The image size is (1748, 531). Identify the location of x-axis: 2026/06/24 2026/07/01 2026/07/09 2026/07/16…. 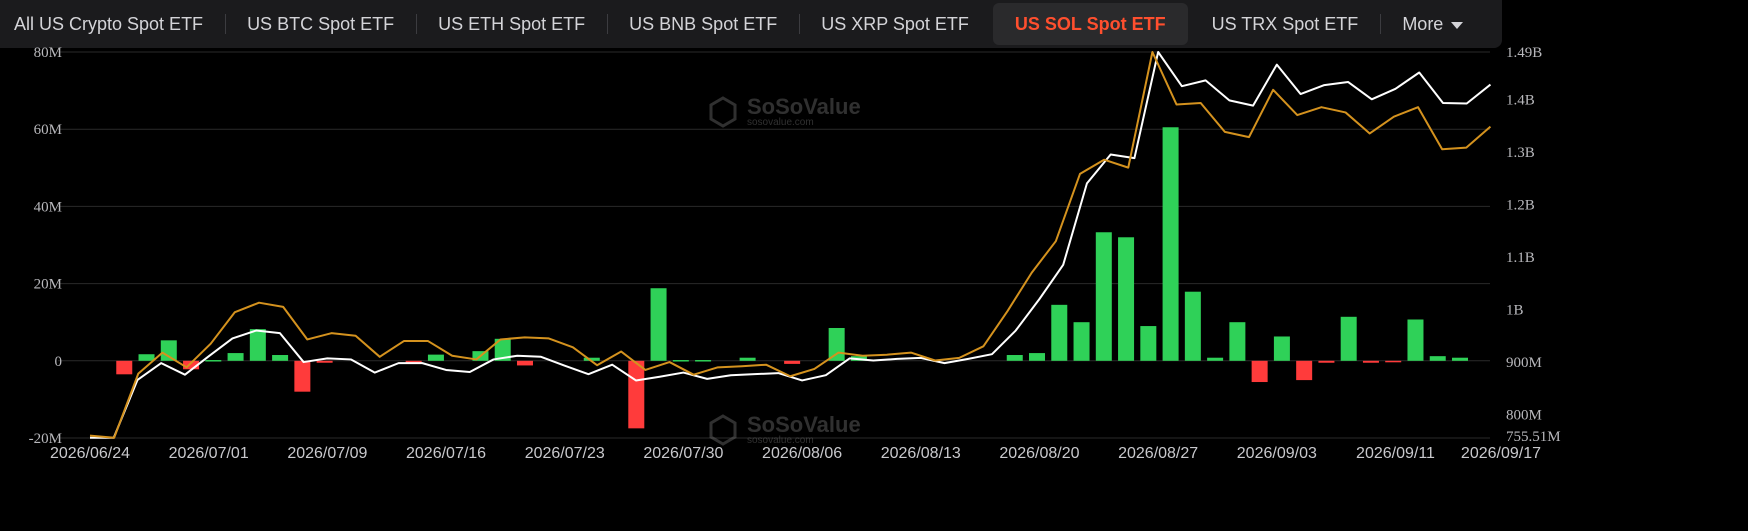
(795, 453).